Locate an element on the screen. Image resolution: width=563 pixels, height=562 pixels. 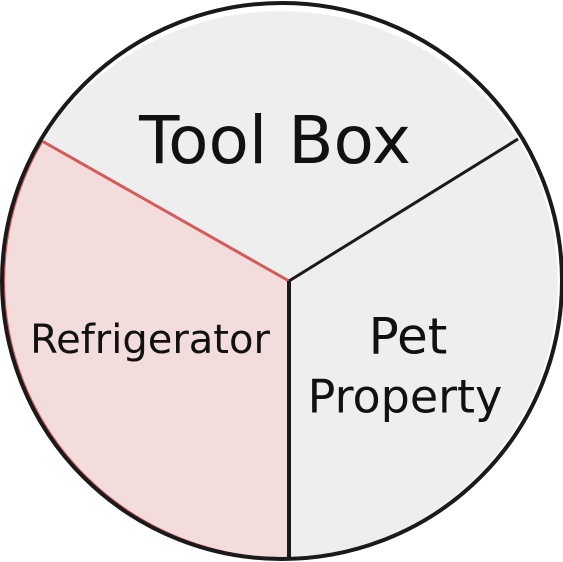
label-property: Property is located at coordinates (405, 397).